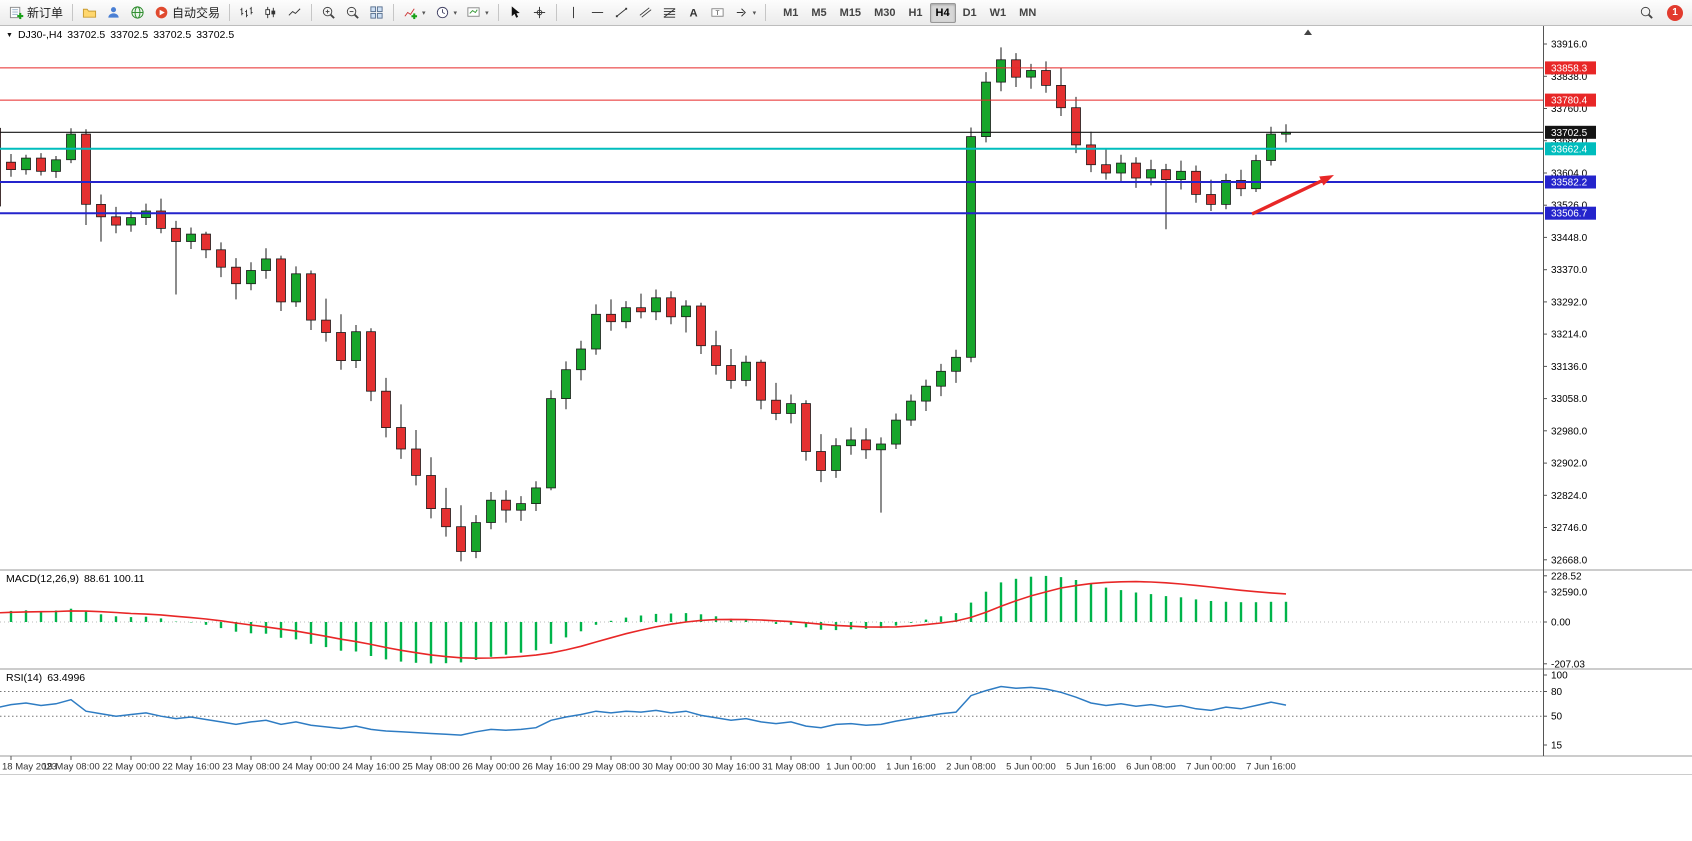  I want to click on rsi-value: 63.4996, so click(66, 678).